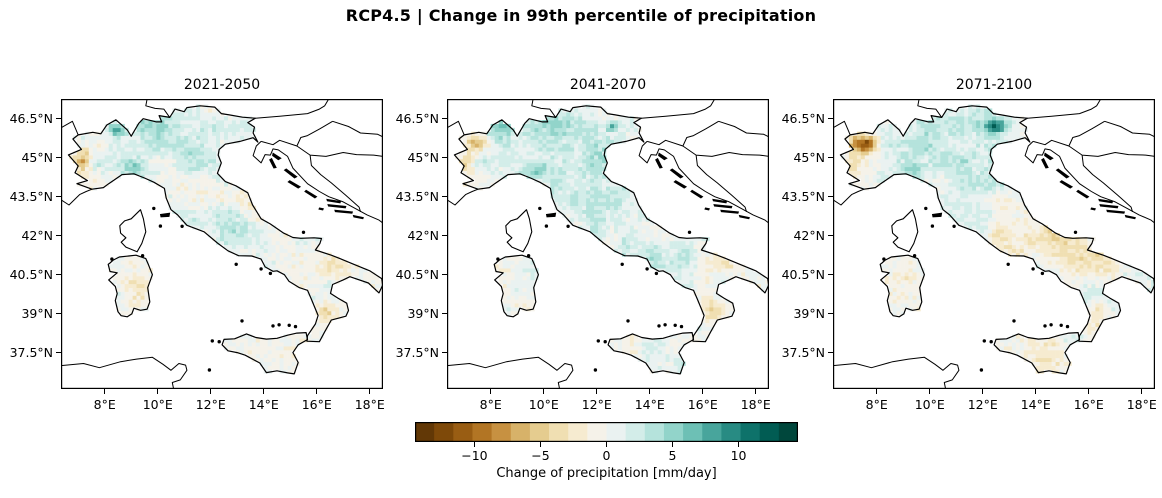  I want to click on lat-tick-label: 39°N, so click(809, 314).